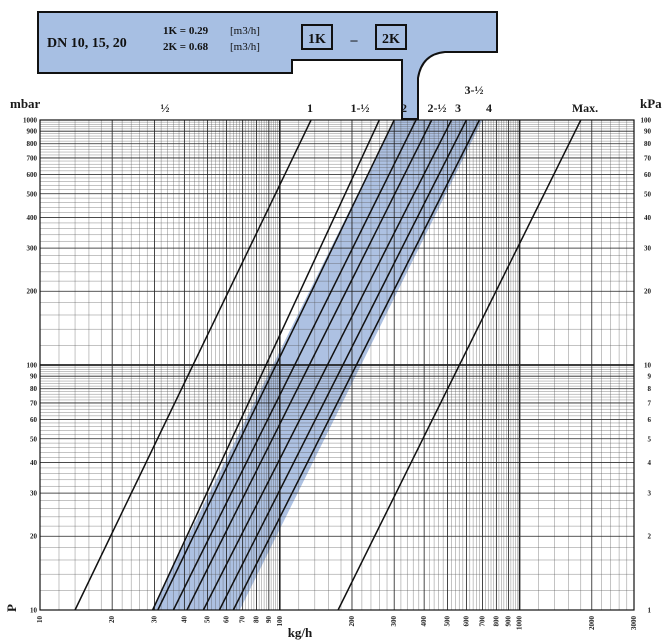 The width and height of the screenshot is (669, 640). I want to click on y-tick-label-left: 700, so click(32, 158).